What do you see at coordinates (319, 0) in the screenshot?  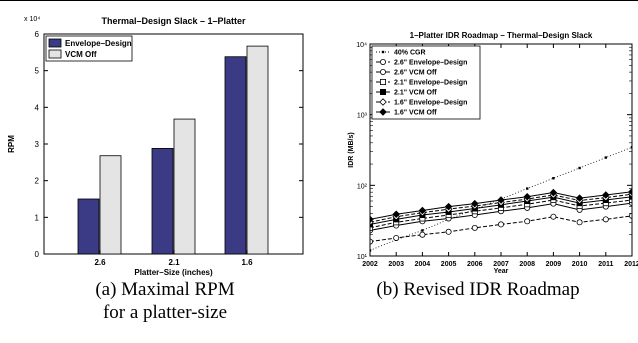 I see `top-rule` at bounding box center [319, 0].